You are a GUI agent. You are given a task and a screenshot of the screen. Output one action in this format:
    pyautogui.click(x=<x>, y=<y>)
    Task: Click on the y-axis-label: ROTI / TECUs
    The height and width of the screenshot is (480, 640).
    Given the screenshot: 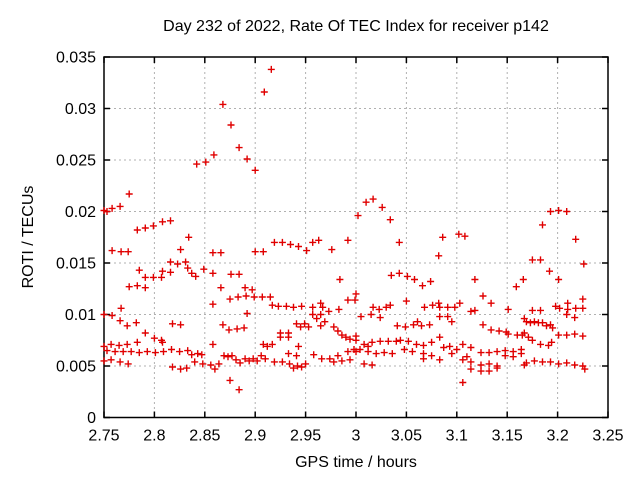 What is the action you would take?
    pyautogui.click(x=28, y=237)
    